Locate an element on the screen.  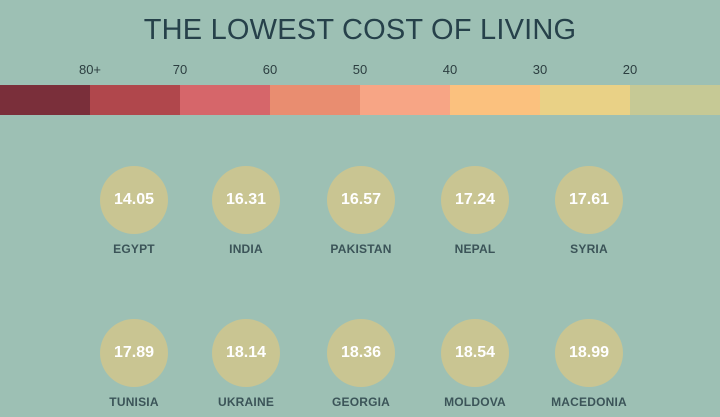
country-item: 17.24 NEPAL is located at coordinates (475, 211).